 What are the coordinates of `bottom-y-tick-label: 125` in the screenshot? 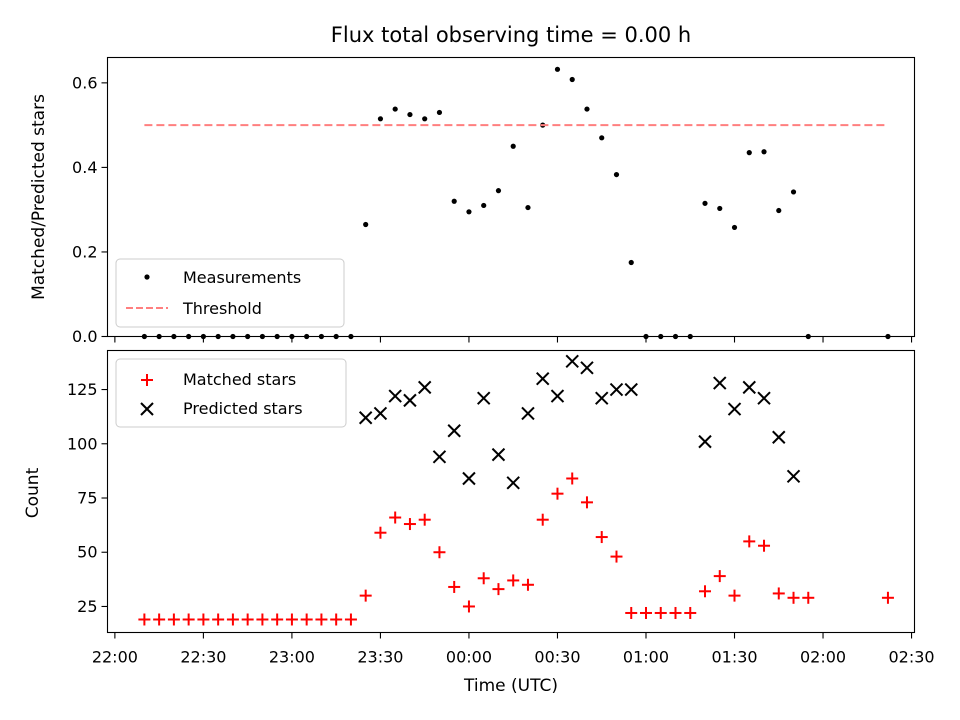 It's located at (82, 389).